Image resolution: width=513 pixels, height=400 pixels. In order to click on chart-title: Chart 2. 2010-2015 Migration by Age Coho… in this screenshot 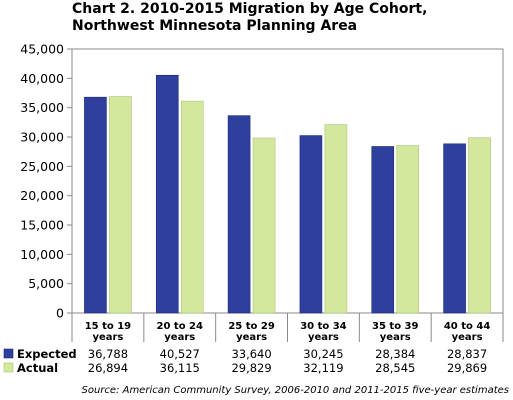, I will do `click(250, 17)`.